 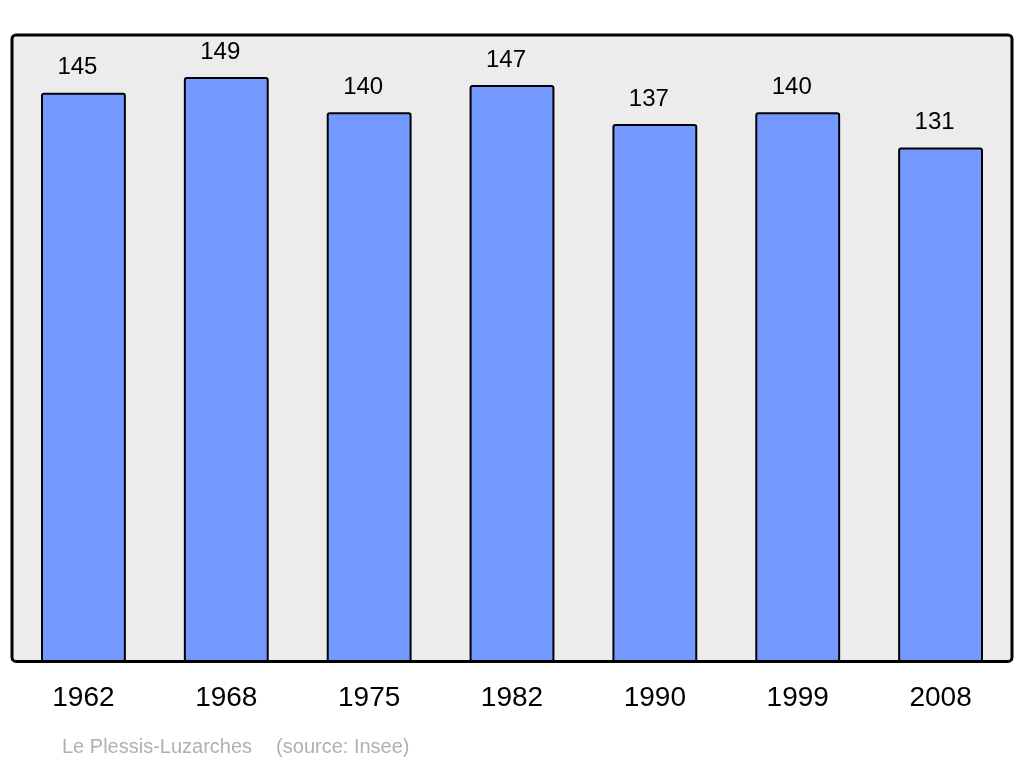 I want to click on x-tick-label: 2008, so click(x=940, y=696).